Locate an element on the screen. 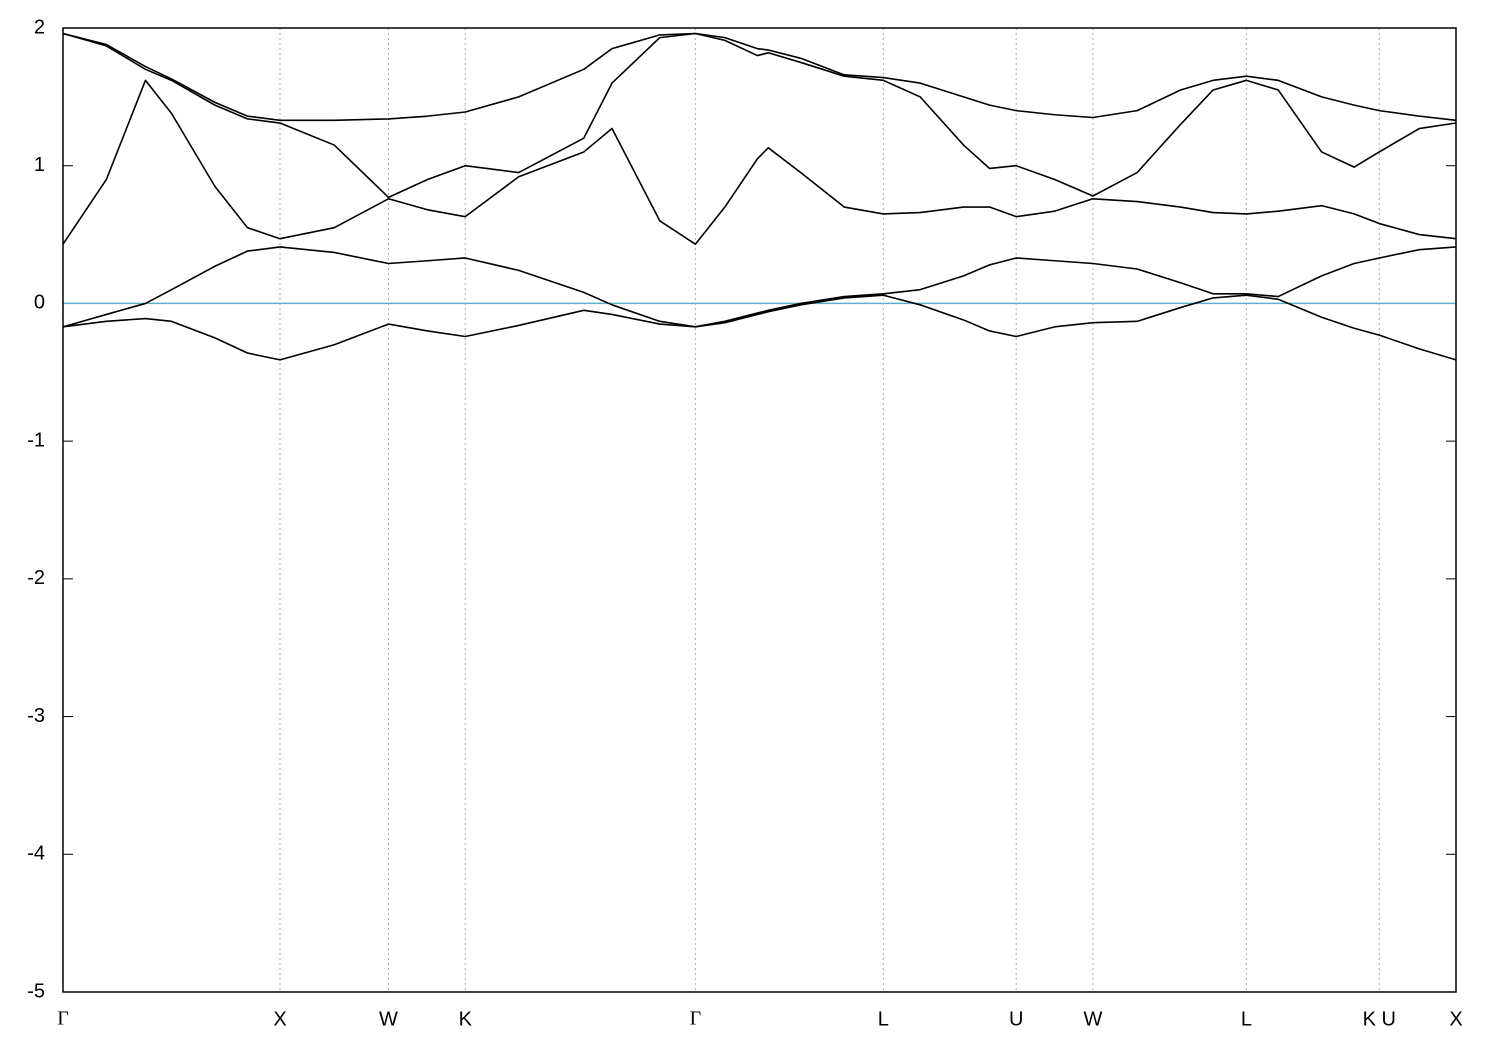 The height and width of the screenshot is (1050, 1500). y-tick-label: 1 is located at coordinates (39, 165).